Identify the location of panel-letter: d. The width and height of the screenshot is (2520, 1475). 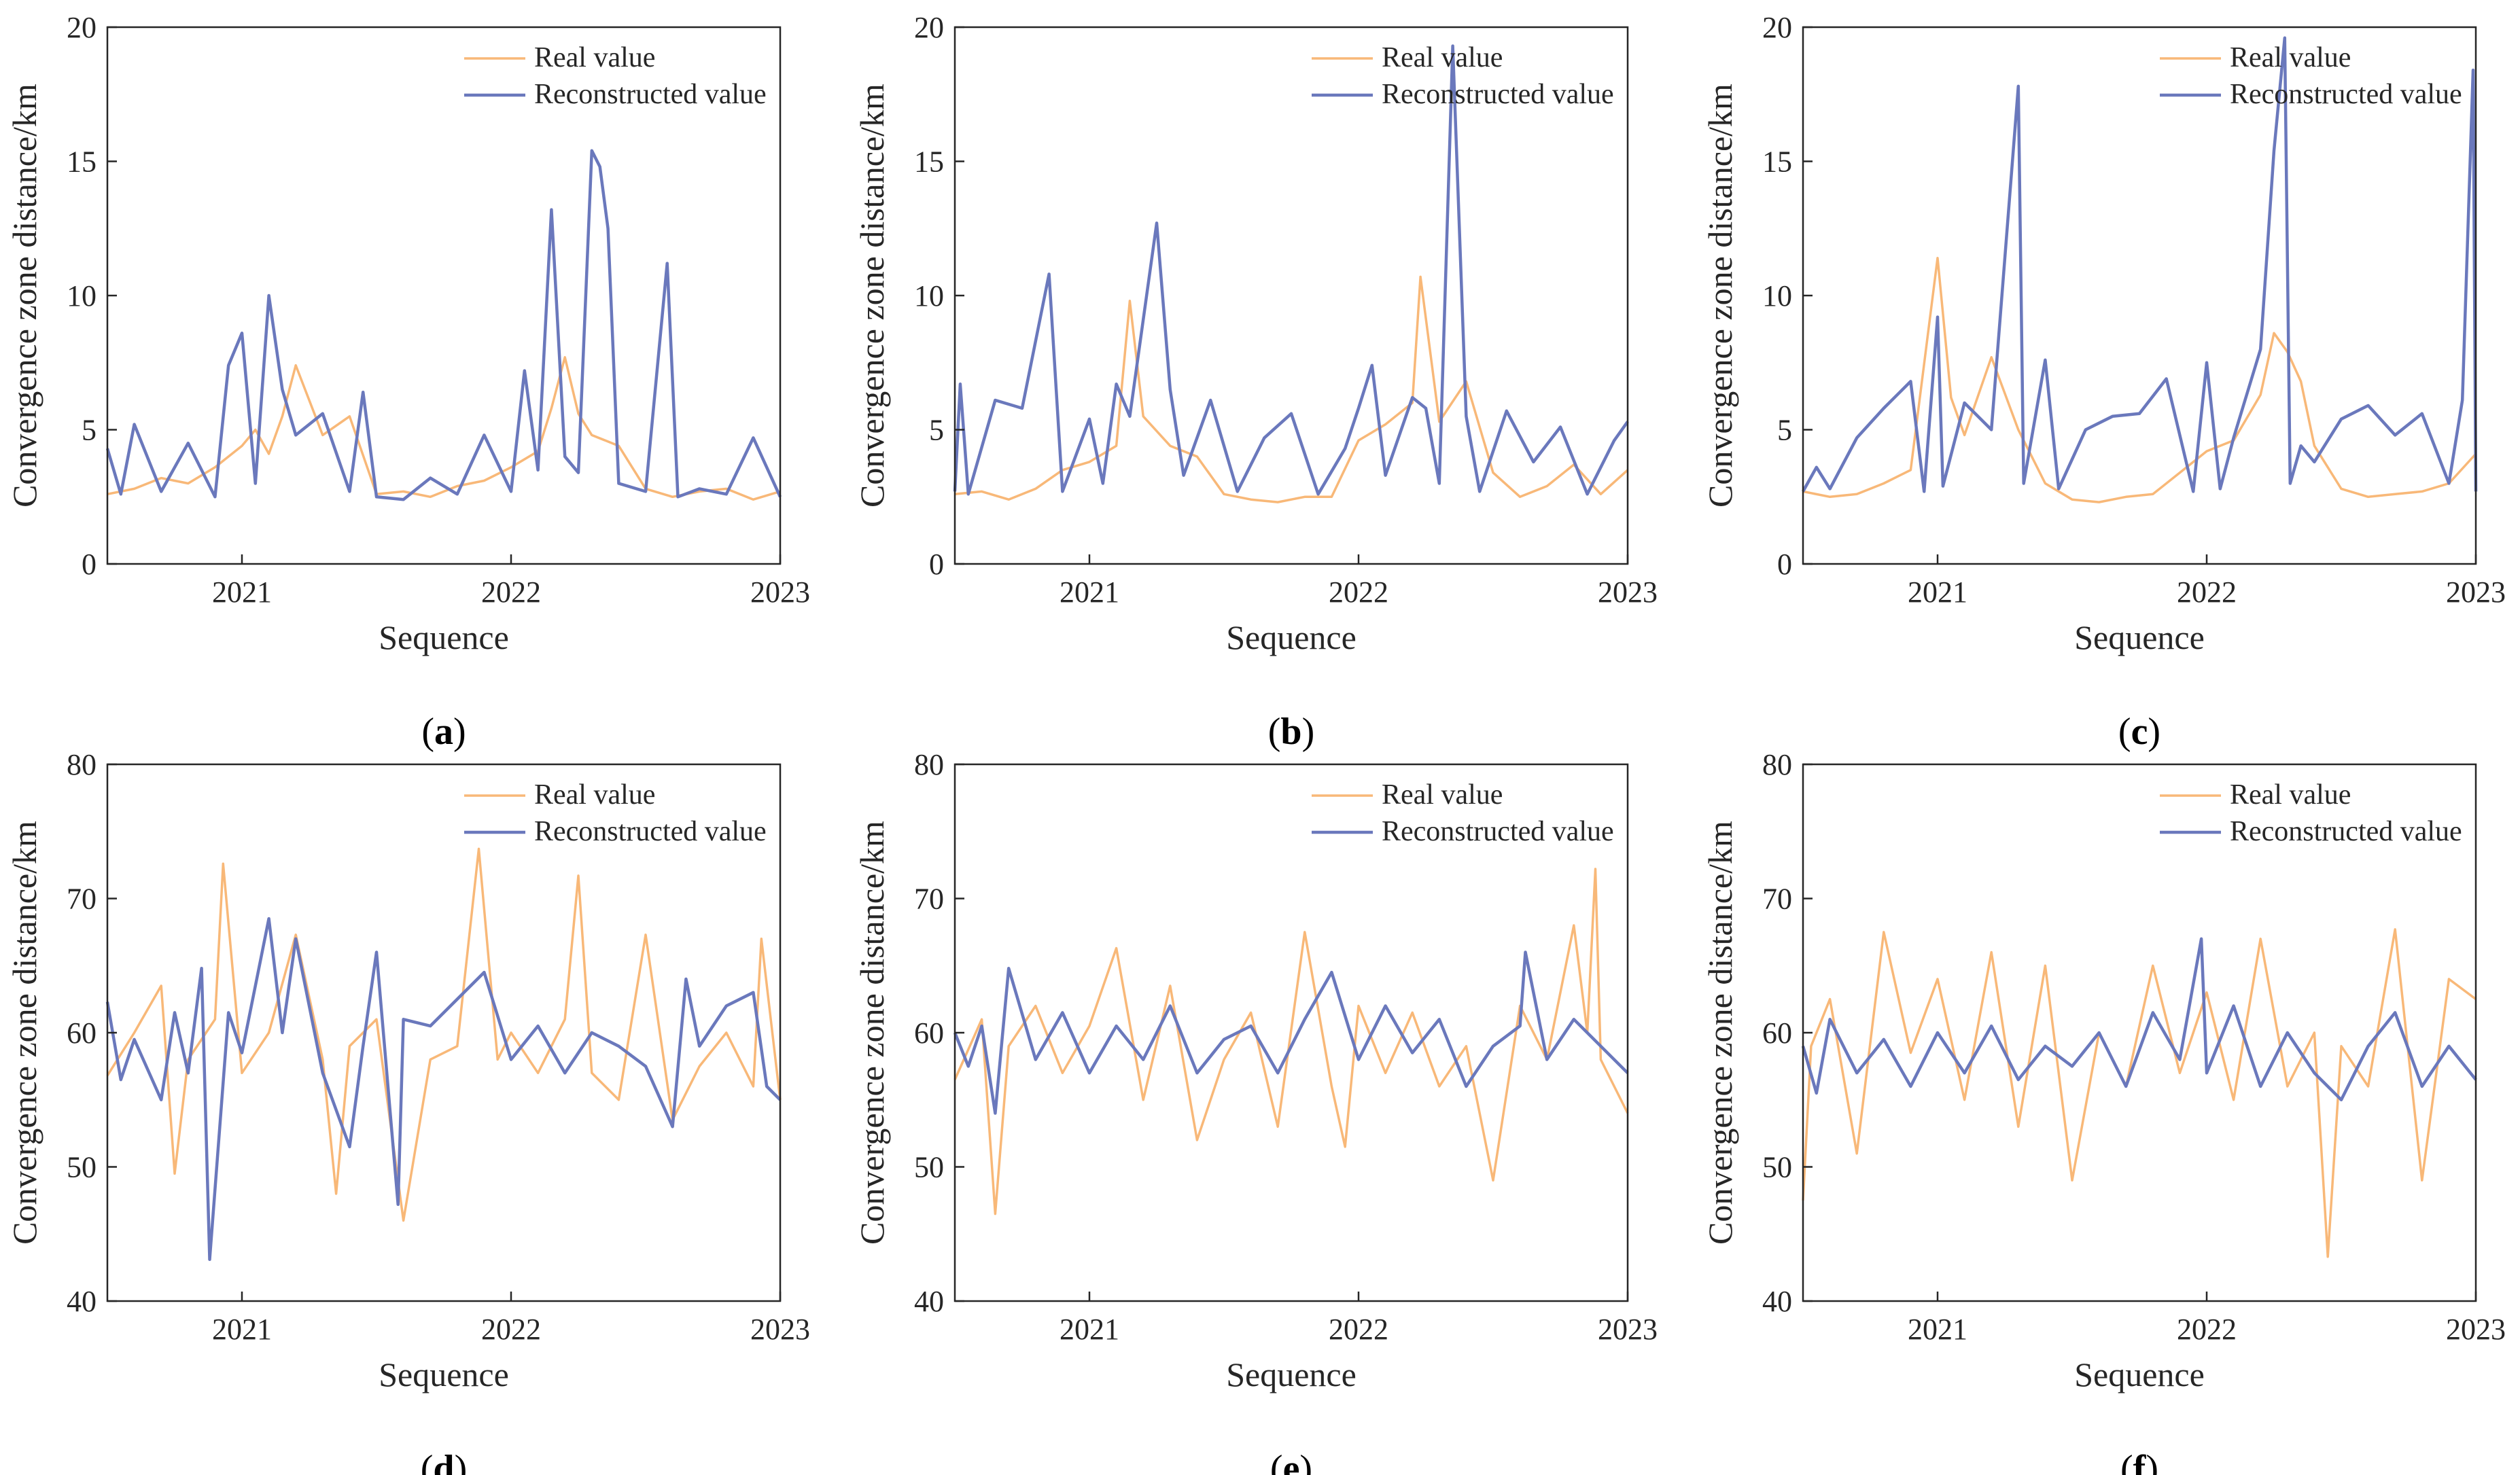
(443, 1461).